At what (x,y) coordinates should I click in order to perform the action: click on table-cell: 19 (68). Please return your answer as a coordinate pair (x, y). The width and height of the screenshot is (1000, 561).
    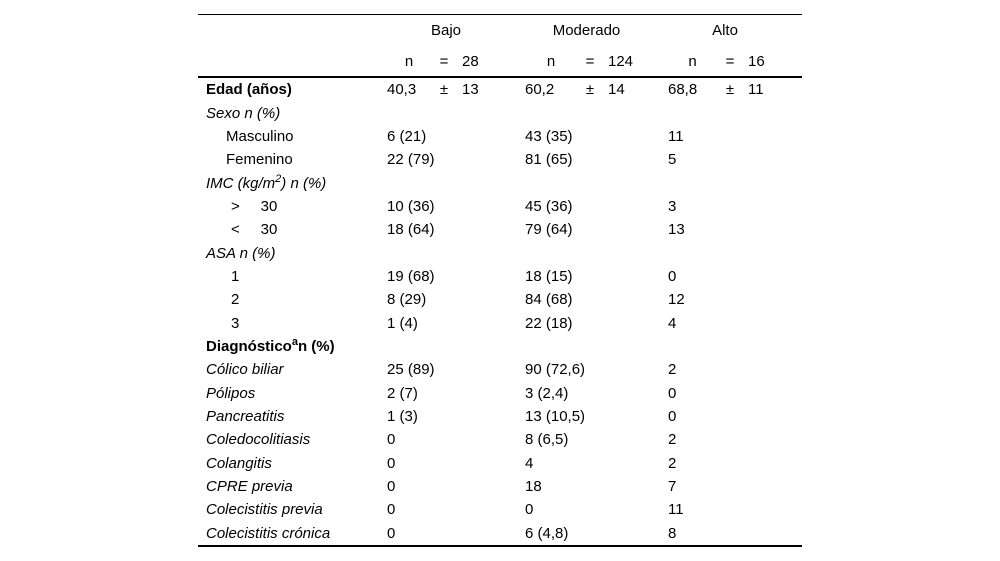
    Looking at the image, I should click on (411, 276).